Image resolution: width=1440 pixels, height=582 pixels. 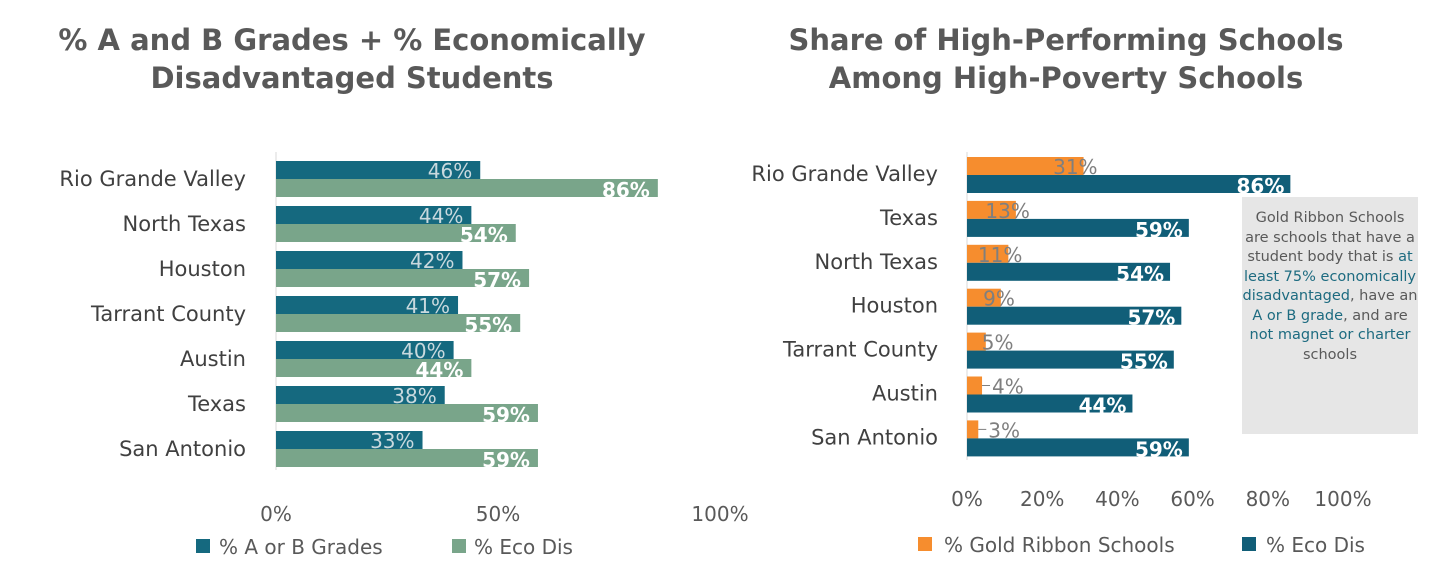 I want to click on legend-label: % Gold Ribbon Schools, so click(x=1059, y=545).